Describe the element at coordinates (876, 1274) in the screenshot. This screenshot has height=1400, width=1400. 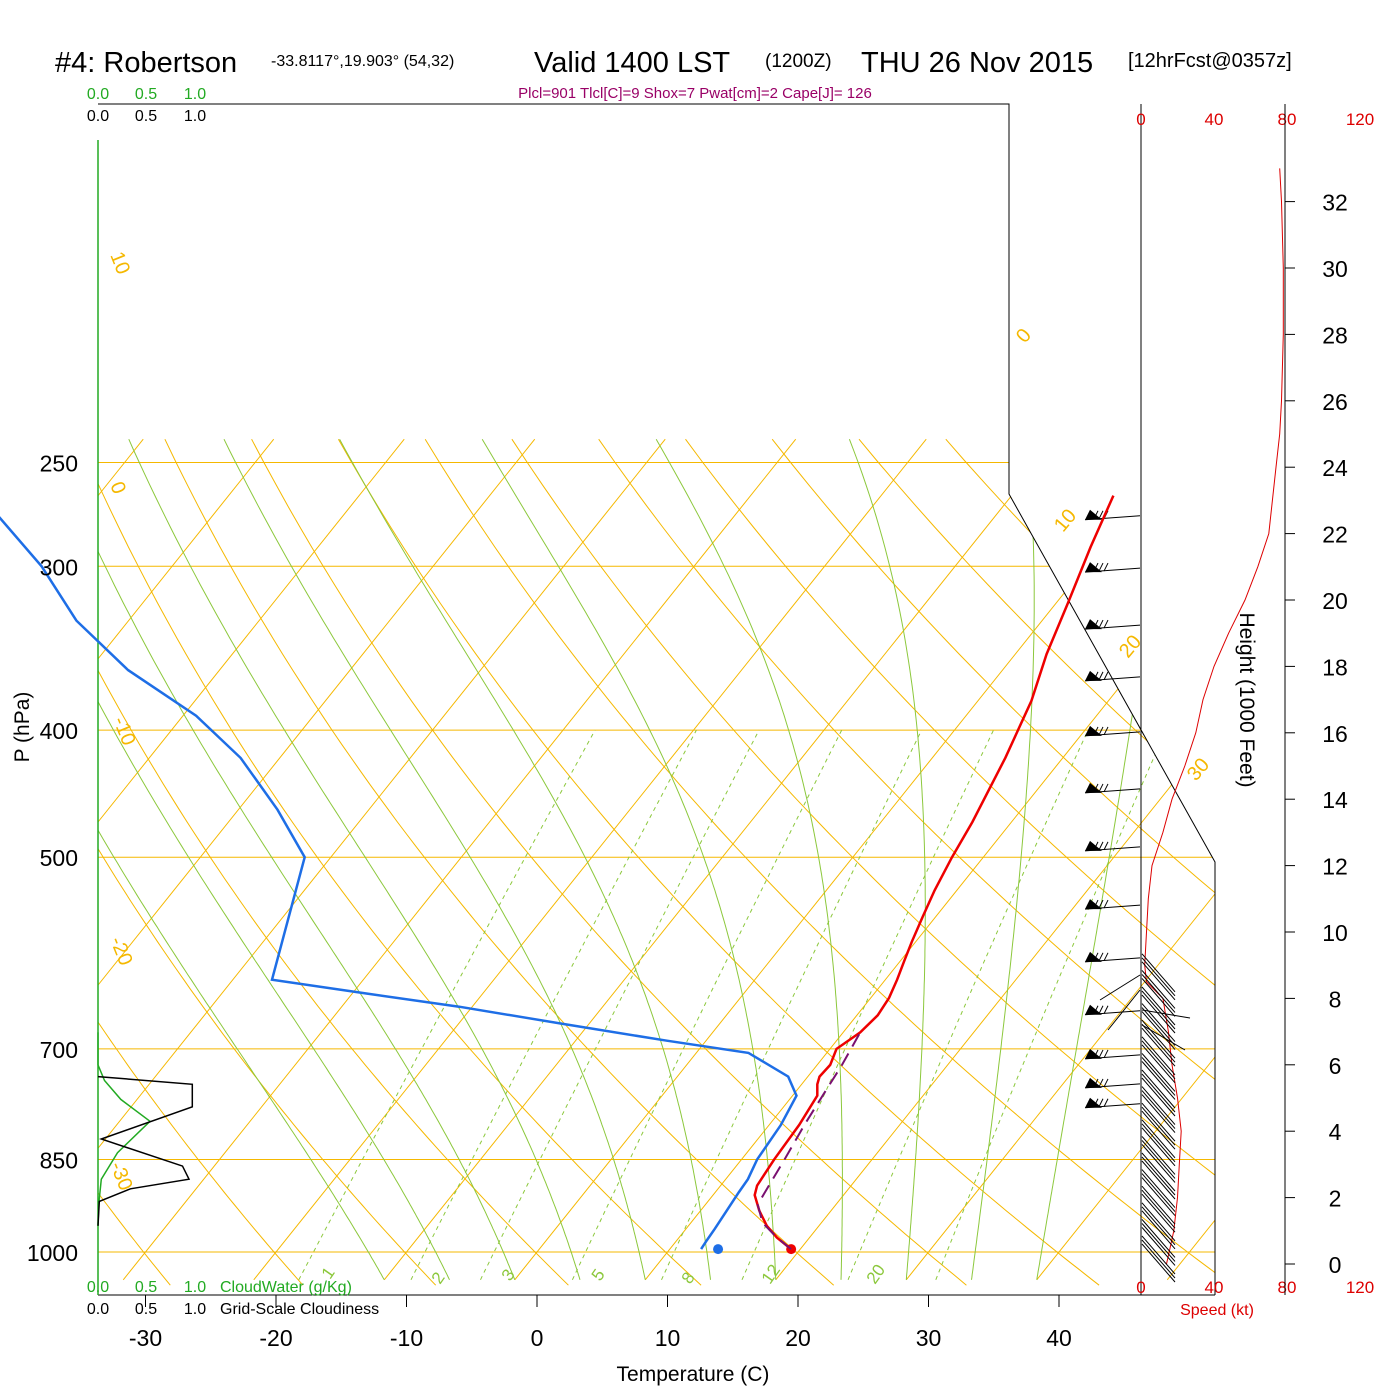
I see `mixing-ratio-label: 20` at that location.